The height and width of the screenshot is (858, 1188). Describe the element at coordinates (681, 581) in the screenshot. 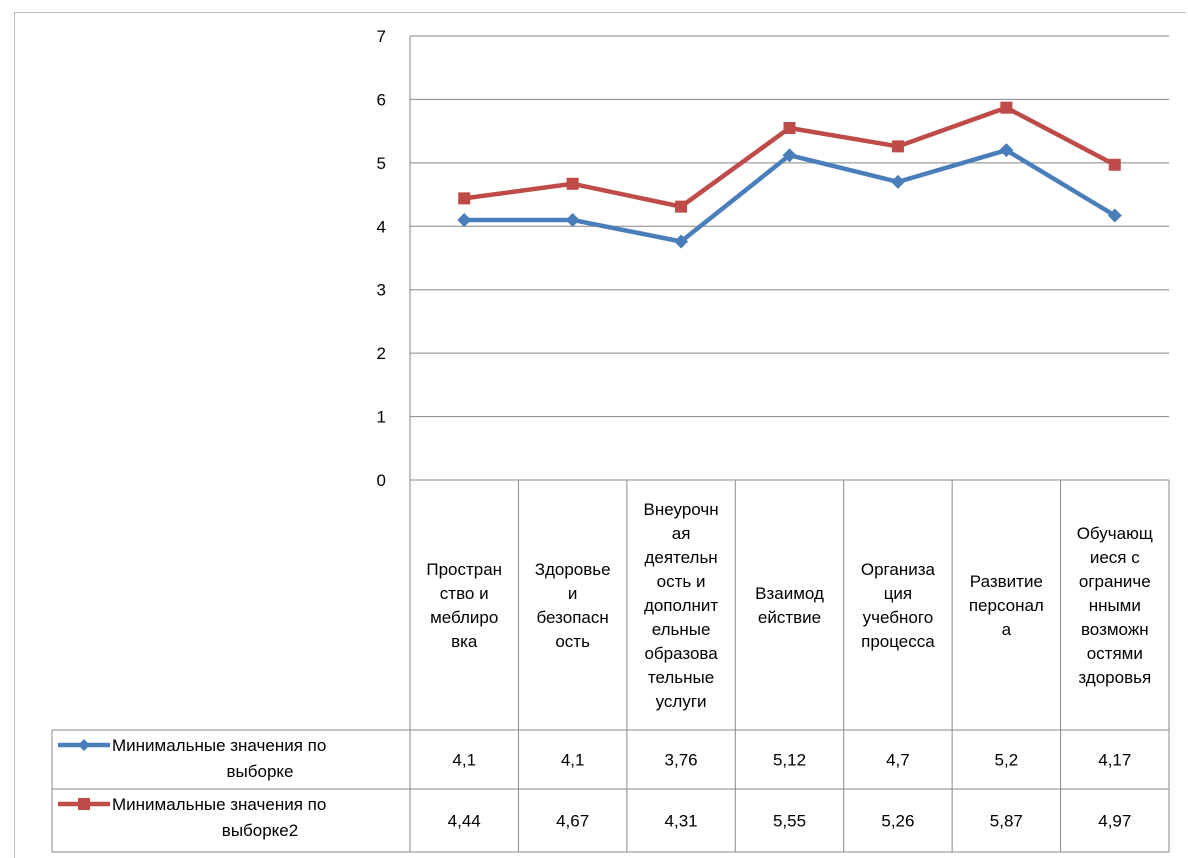

I see `category-label-line: ость и` at that location.